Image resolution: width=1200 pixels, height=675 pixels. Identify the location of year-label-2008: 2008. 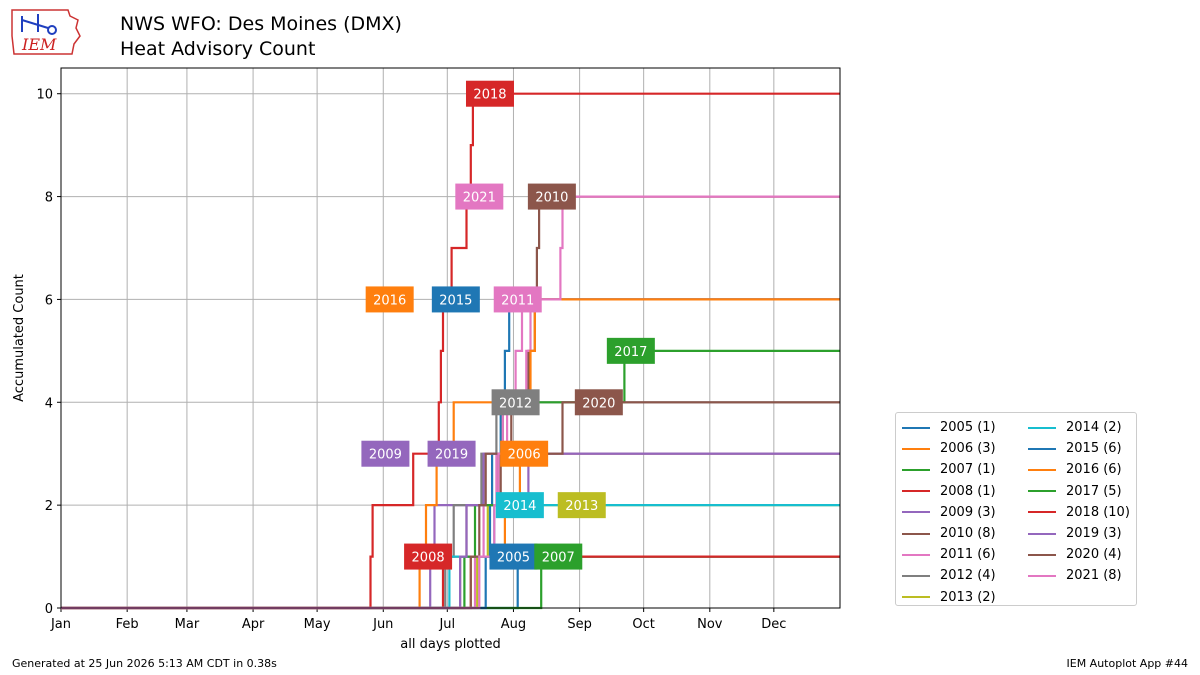
(428, 558).